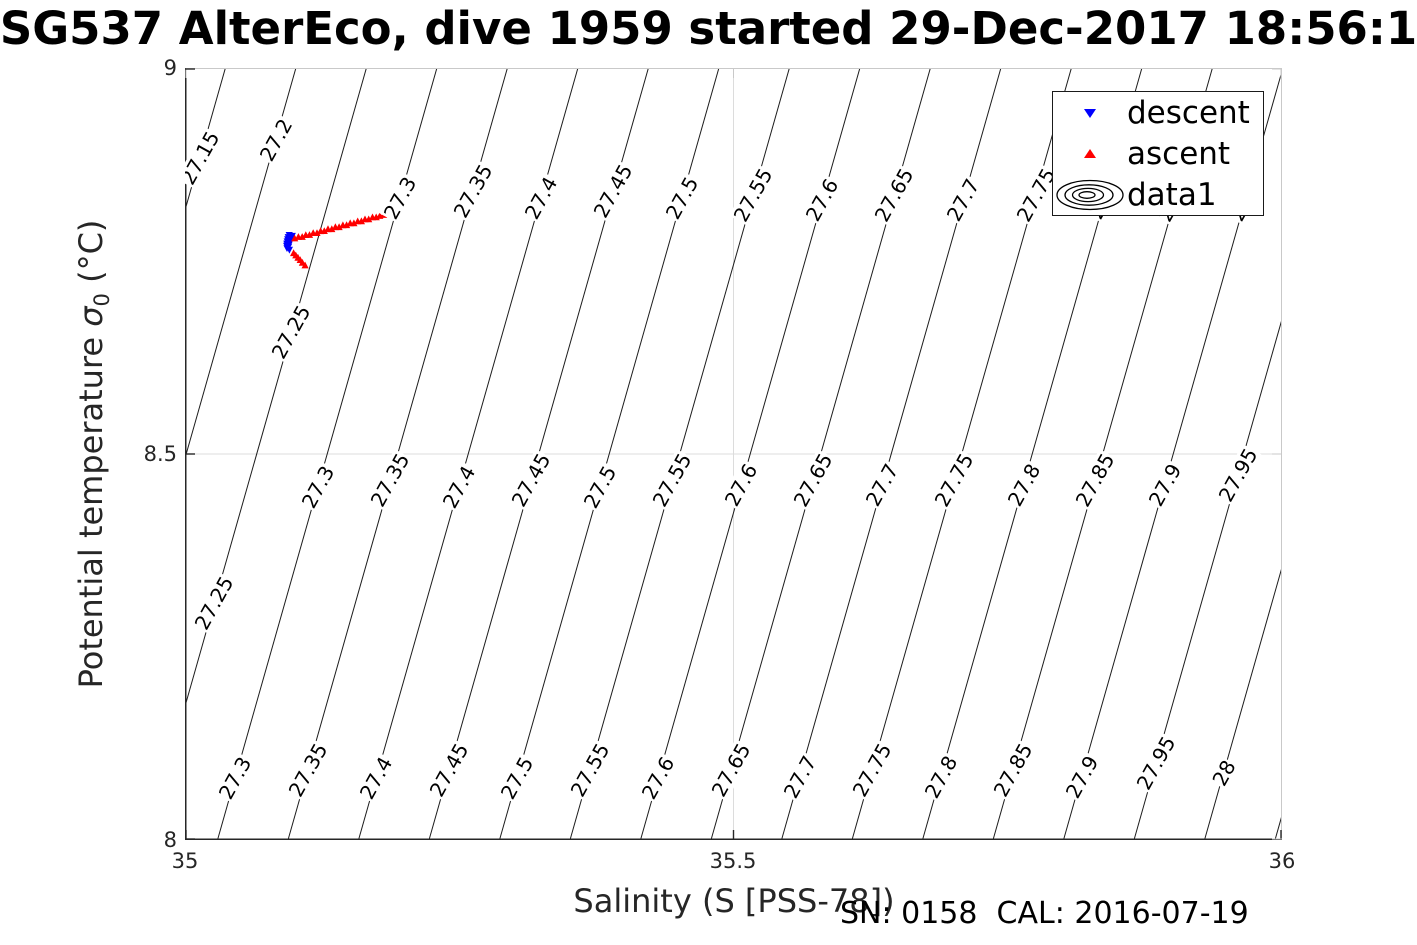 The width and height of the screenshot is (1417, 945). Describe the element at coordinates (170, 840) in the screenshot. I see `y-tick-8: 8` at that location.